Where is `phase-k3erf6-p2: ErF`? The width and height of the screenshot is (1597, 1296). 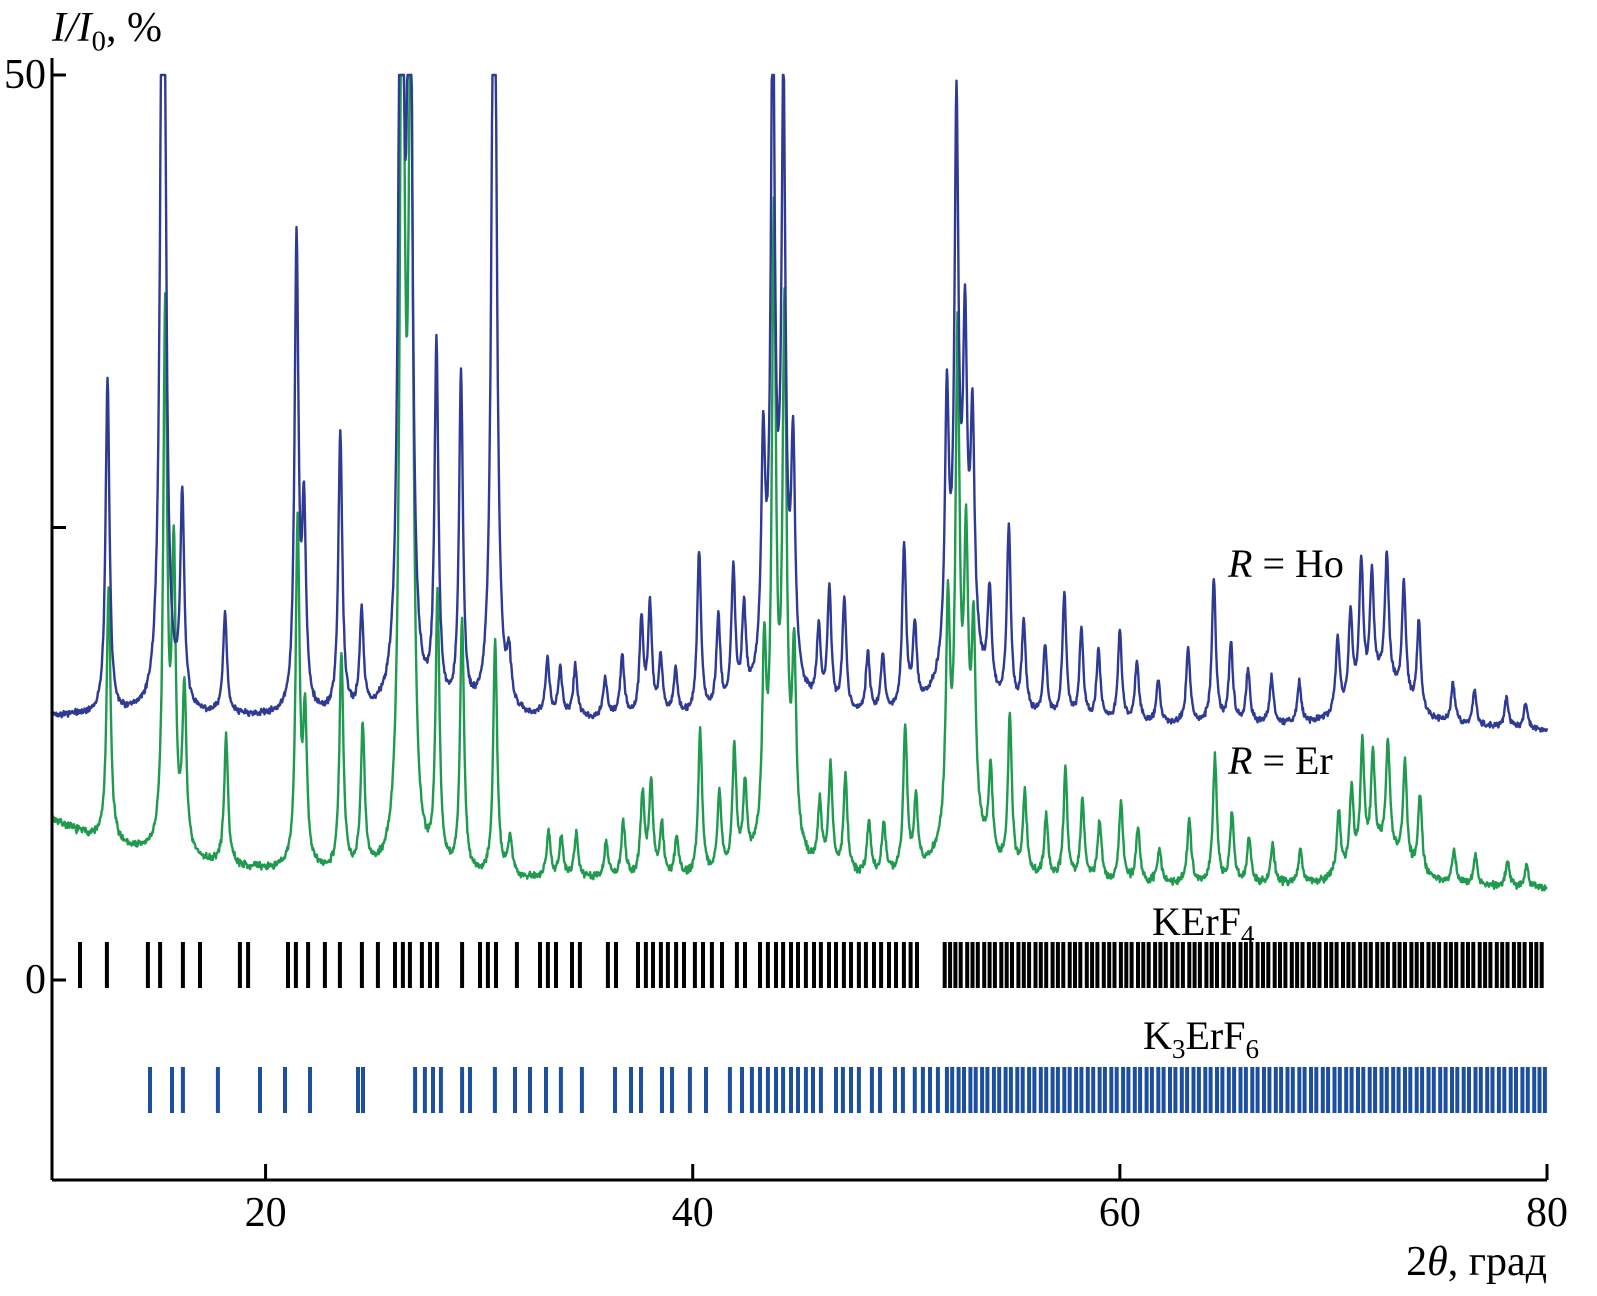 phase-k3erf6-p2: ErF is located at coordinates (1215, 1035).